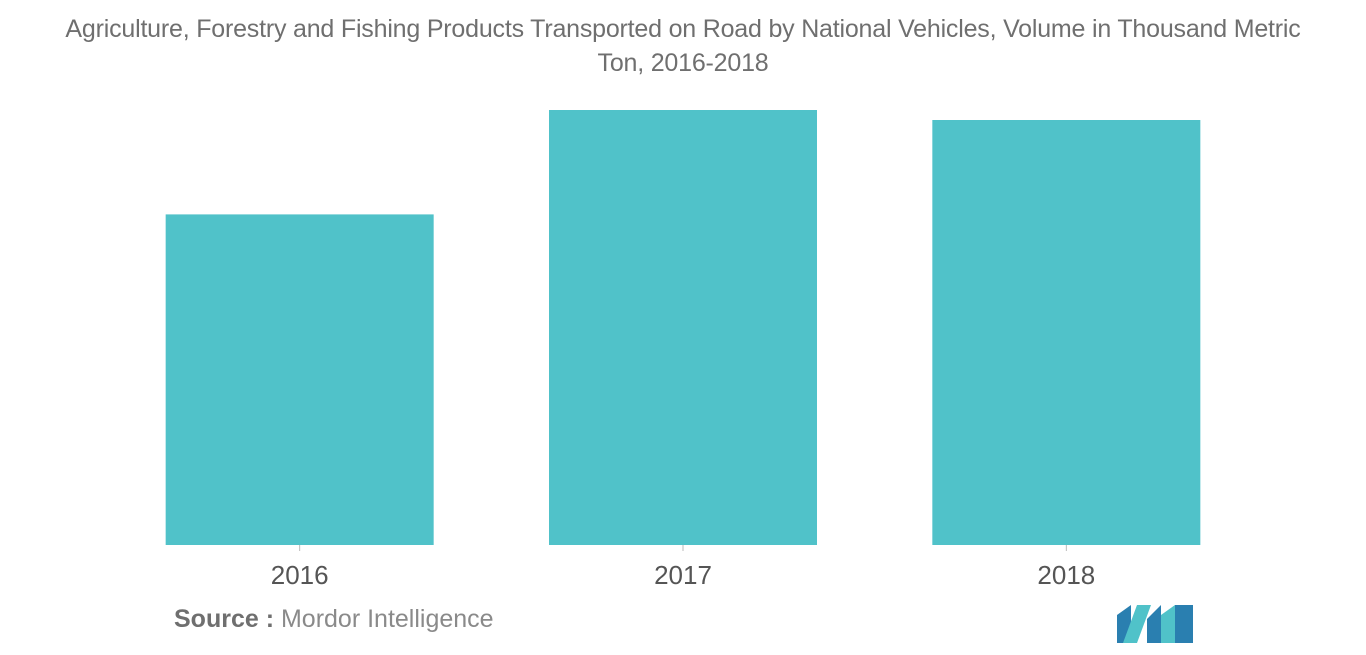  I want to click on x-tick-label-2017: 2017, so click(683, 575).